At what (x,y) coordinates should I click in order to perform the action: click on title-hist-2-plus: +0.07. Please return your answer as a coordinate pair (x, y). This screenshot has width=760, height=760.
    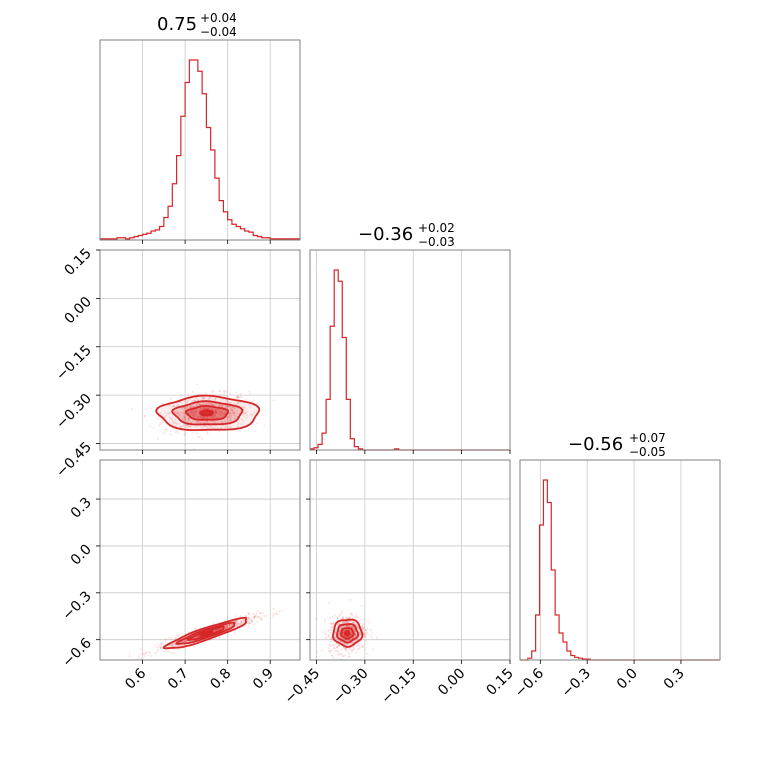
    Looking at the image, I should click on (647, 438).